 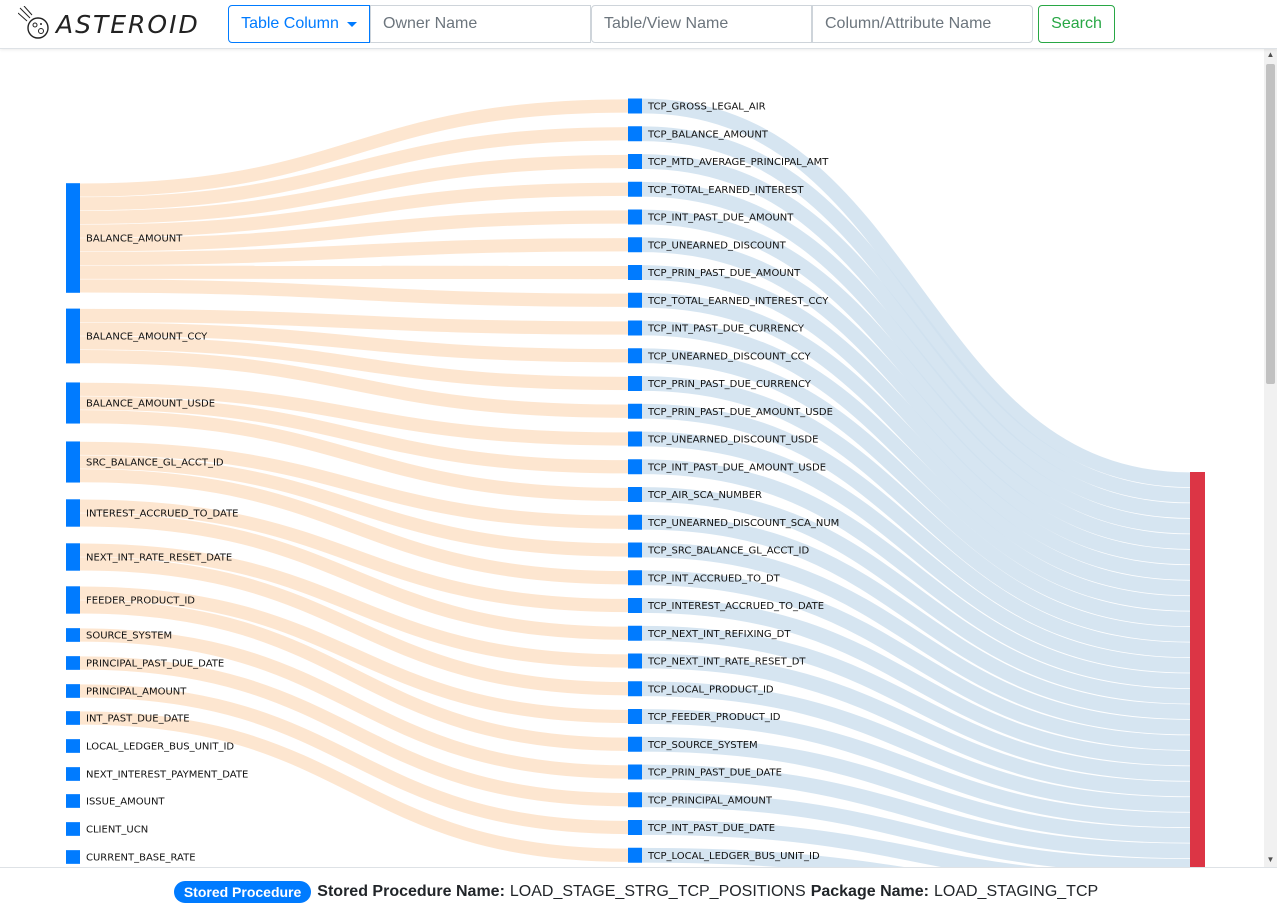 What do you see at coordinates (635, 217) in the screenshot?
I see `target-node-tcp-int-past-due-amount` at bounding box center [635, 217].